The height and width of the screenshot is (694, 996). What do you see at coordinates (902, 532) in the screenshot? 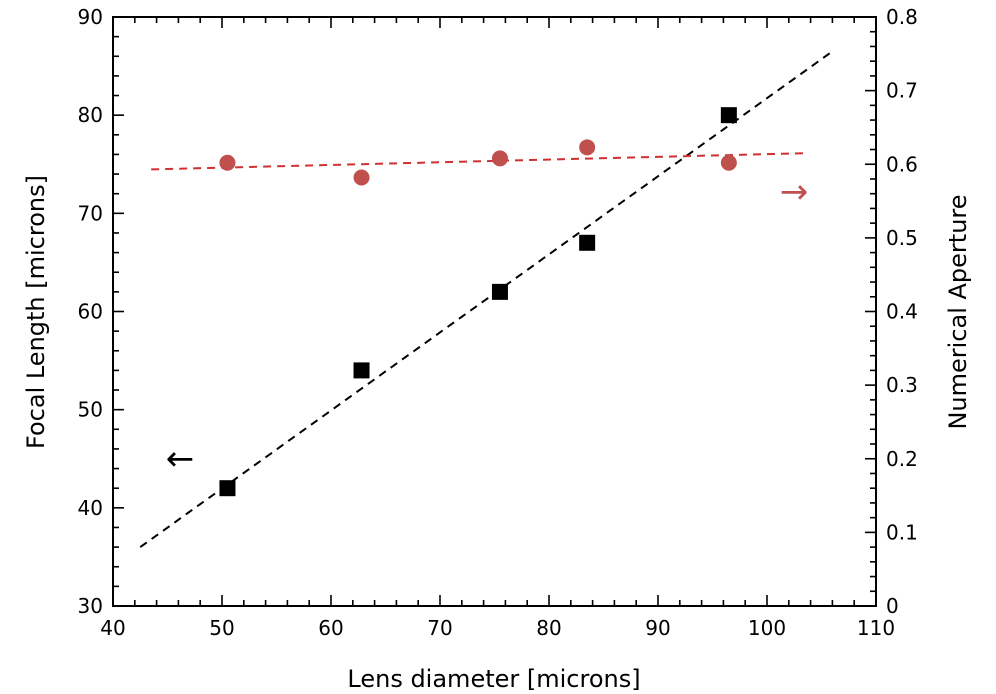
I see `y-right-tick-label: 0.1` at bounding box center [902, 532].